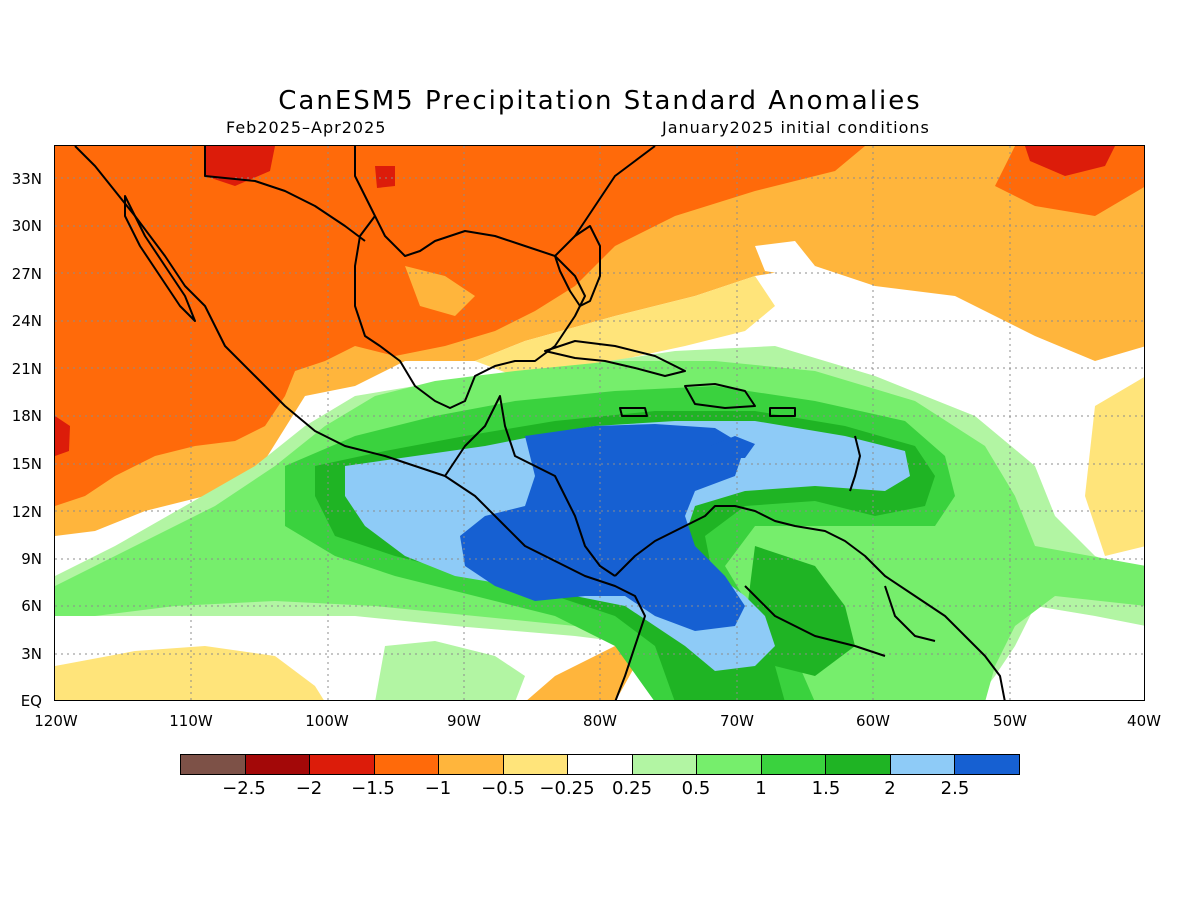  What do you see at coordinates (873, 721) in the screenshot?
I see `lon-label-60w: 60W` at bounding box center [873, 721].